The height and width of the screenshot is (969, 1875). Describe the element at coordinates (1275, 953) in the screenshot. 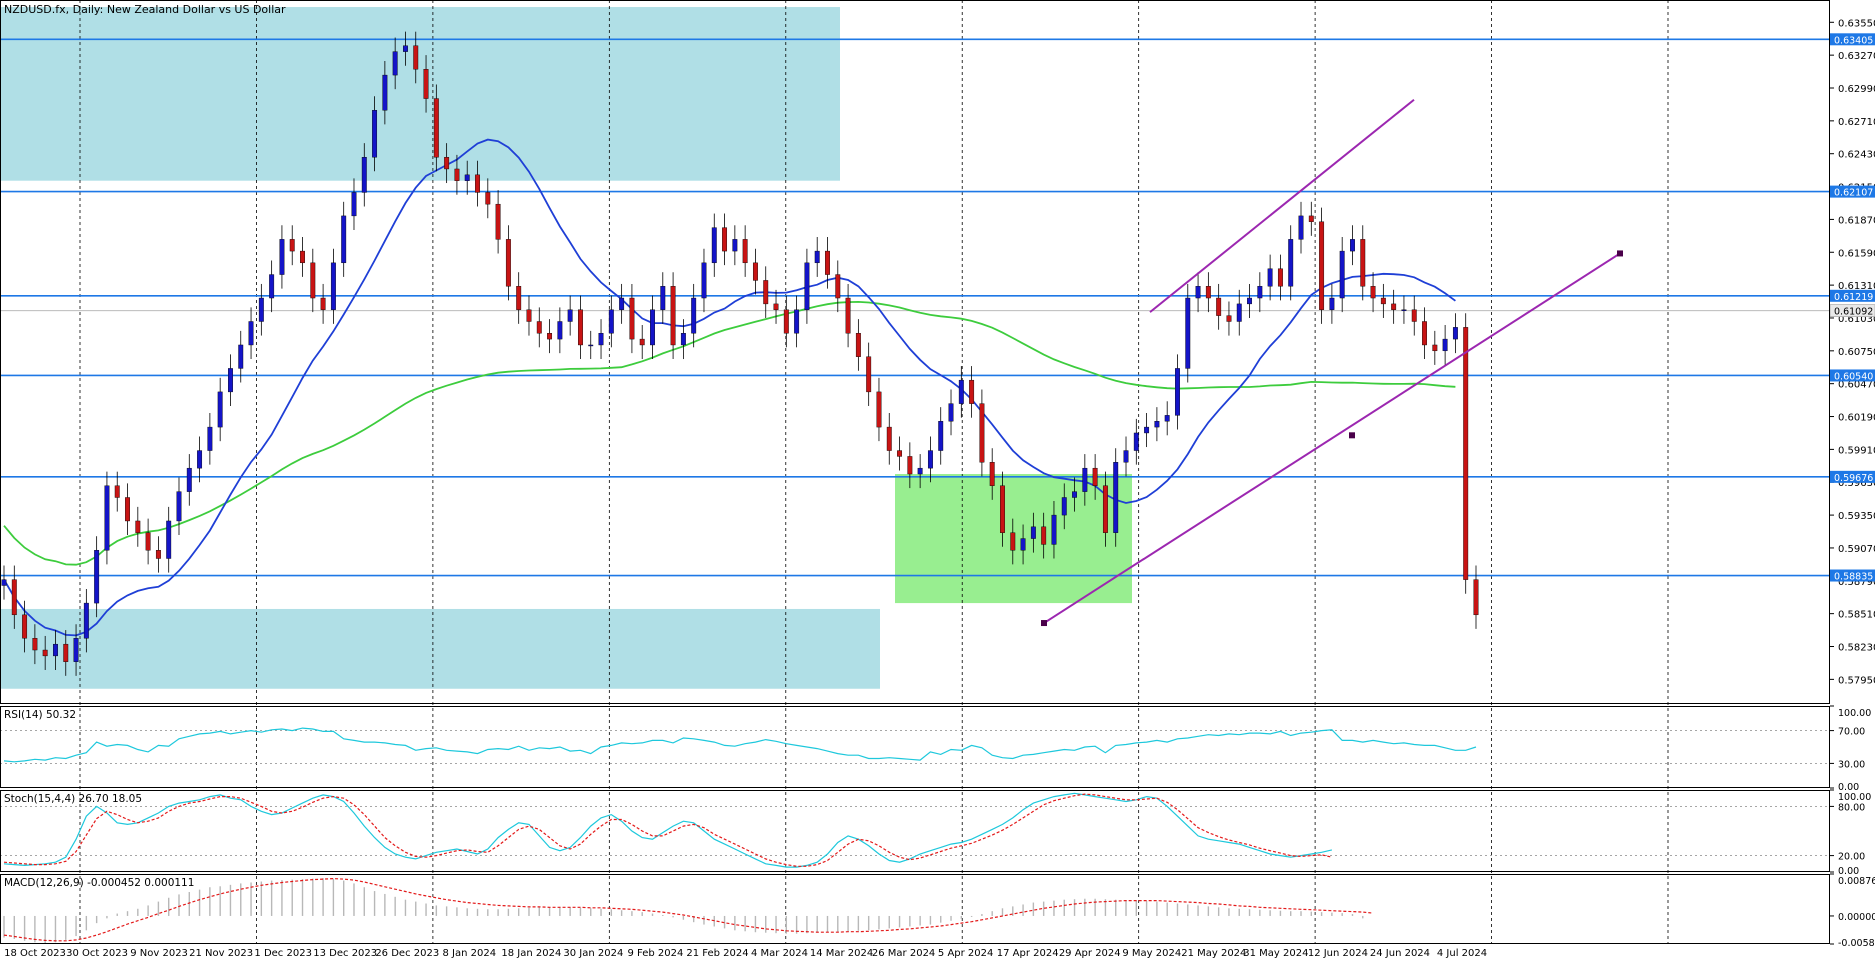

I see `date-tick-label: 31 May 2024` at that location.